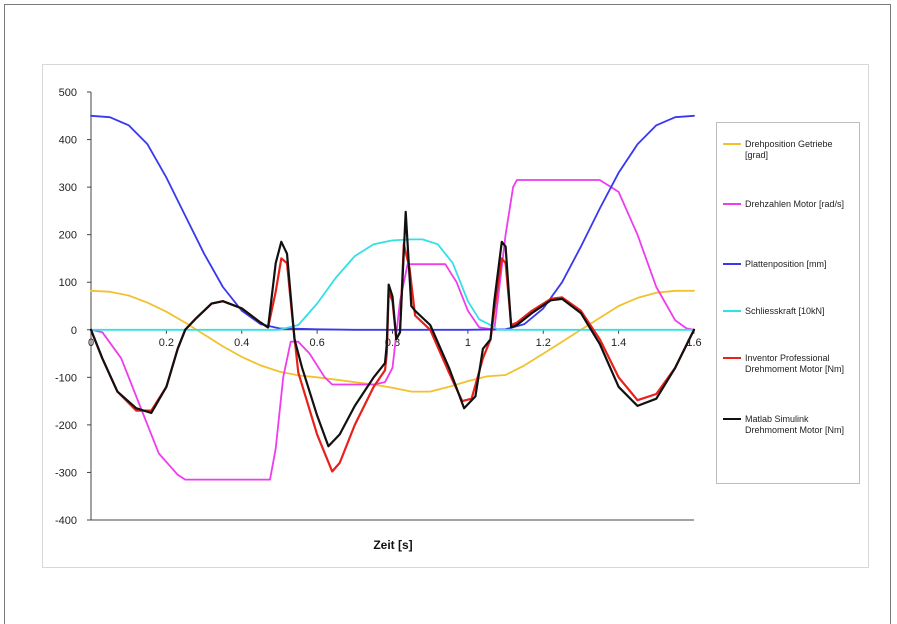  I want to click on x-tick-label: 0.4, so click(241, 343).